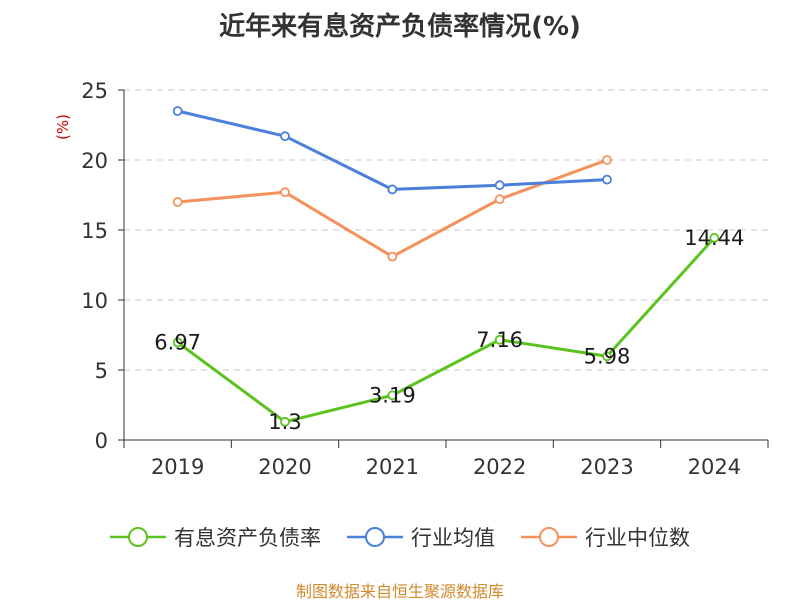 The height and width of the screenshot is (602, 800). Describe the element at coordinates (499, 467) in the screenshot. I see `x-tick-label: 2022` at that location.